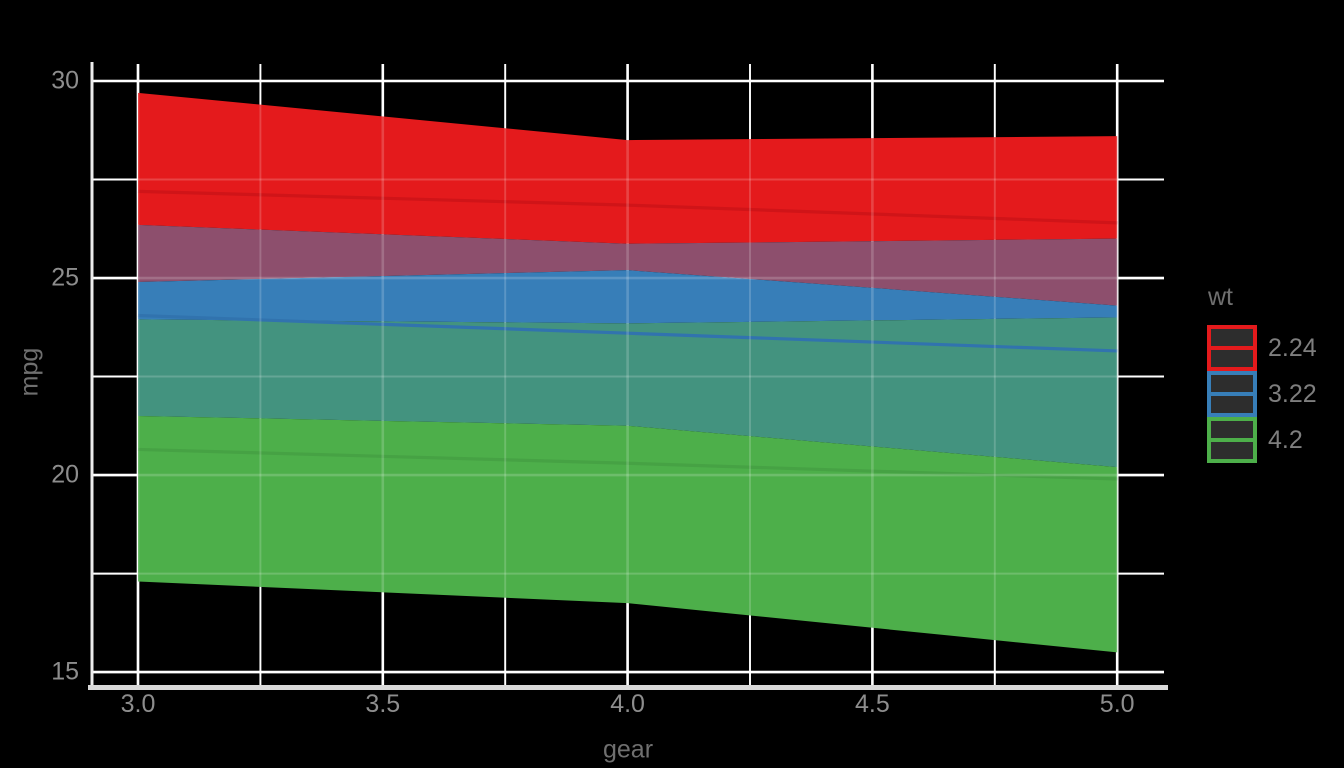  What do you see at coordinates (628, 265) in the screenshot?
I see `ribbon-red-blue-overlap` at bounding box center [628, 265].